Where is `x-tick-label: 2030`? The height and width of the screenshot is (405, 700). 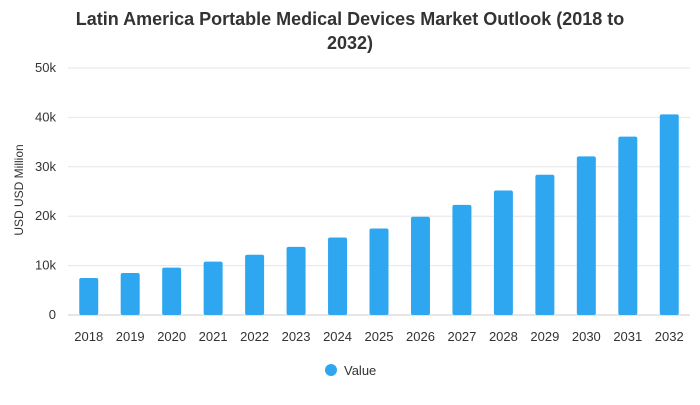 x-tick-label: 2030 is located at coordinates (586, 336).